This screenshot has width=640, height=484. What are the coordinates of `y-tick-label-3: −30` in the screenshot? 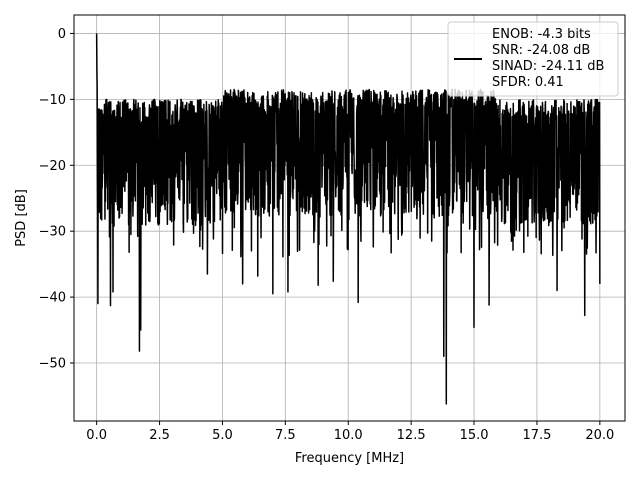 It's located at (52, 232).